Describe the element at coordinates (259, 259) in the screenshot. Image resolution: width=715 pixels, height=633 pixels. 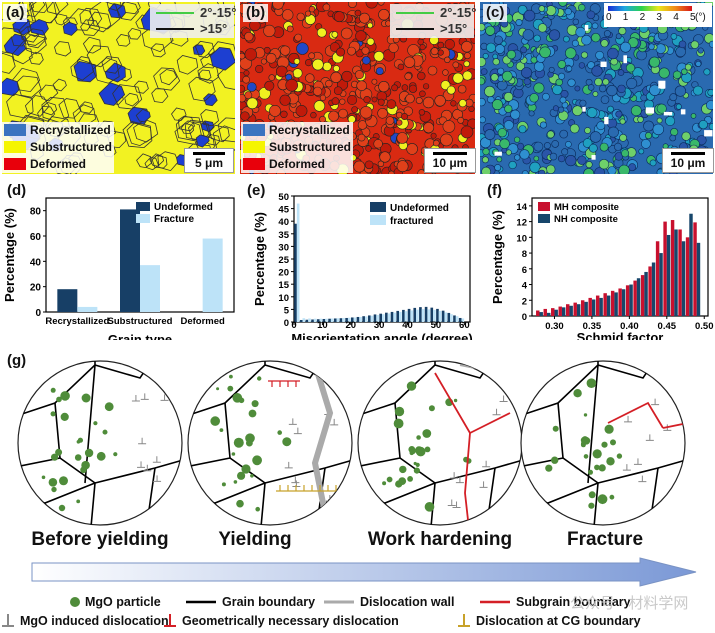
I see `y-axis-label: Percentage (%)` at that location.